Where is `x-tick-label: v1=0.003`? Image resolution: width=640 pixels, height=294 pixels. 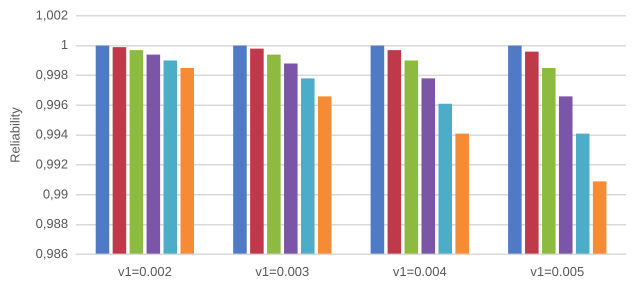 x-tick-label: v1=0.003 is located at coordinates (282, 271).